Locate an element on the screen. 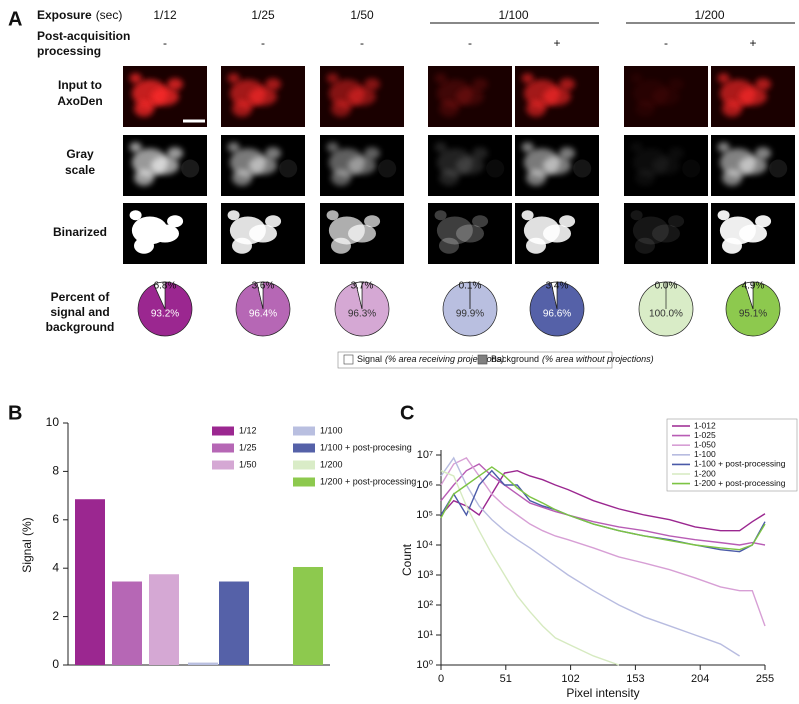 The image size is (799, 704). x-tick-label: 204 is located at coordinates (700, 679).